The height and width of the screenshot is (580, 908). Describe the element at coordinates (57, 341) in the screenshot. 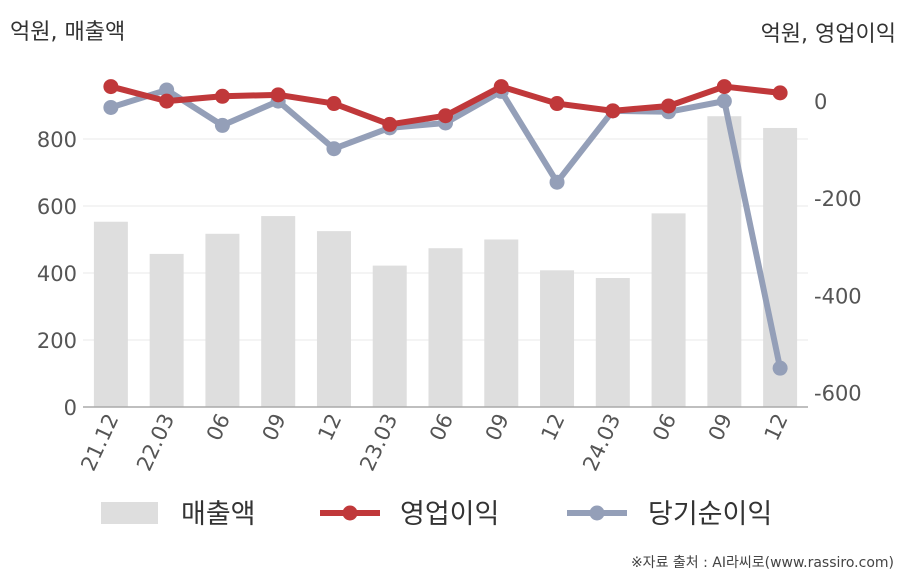

I see `left-tick-label: 200` at that location.